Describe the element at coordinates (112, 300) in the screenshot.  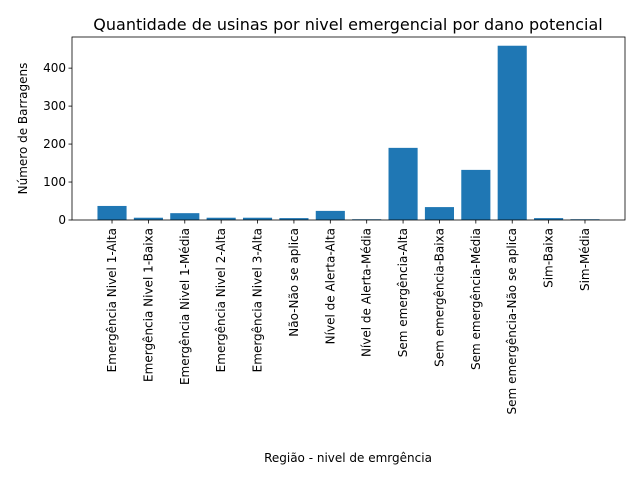
I see `x-tick-label: Emergência Nivel 1-Alta` at that location.